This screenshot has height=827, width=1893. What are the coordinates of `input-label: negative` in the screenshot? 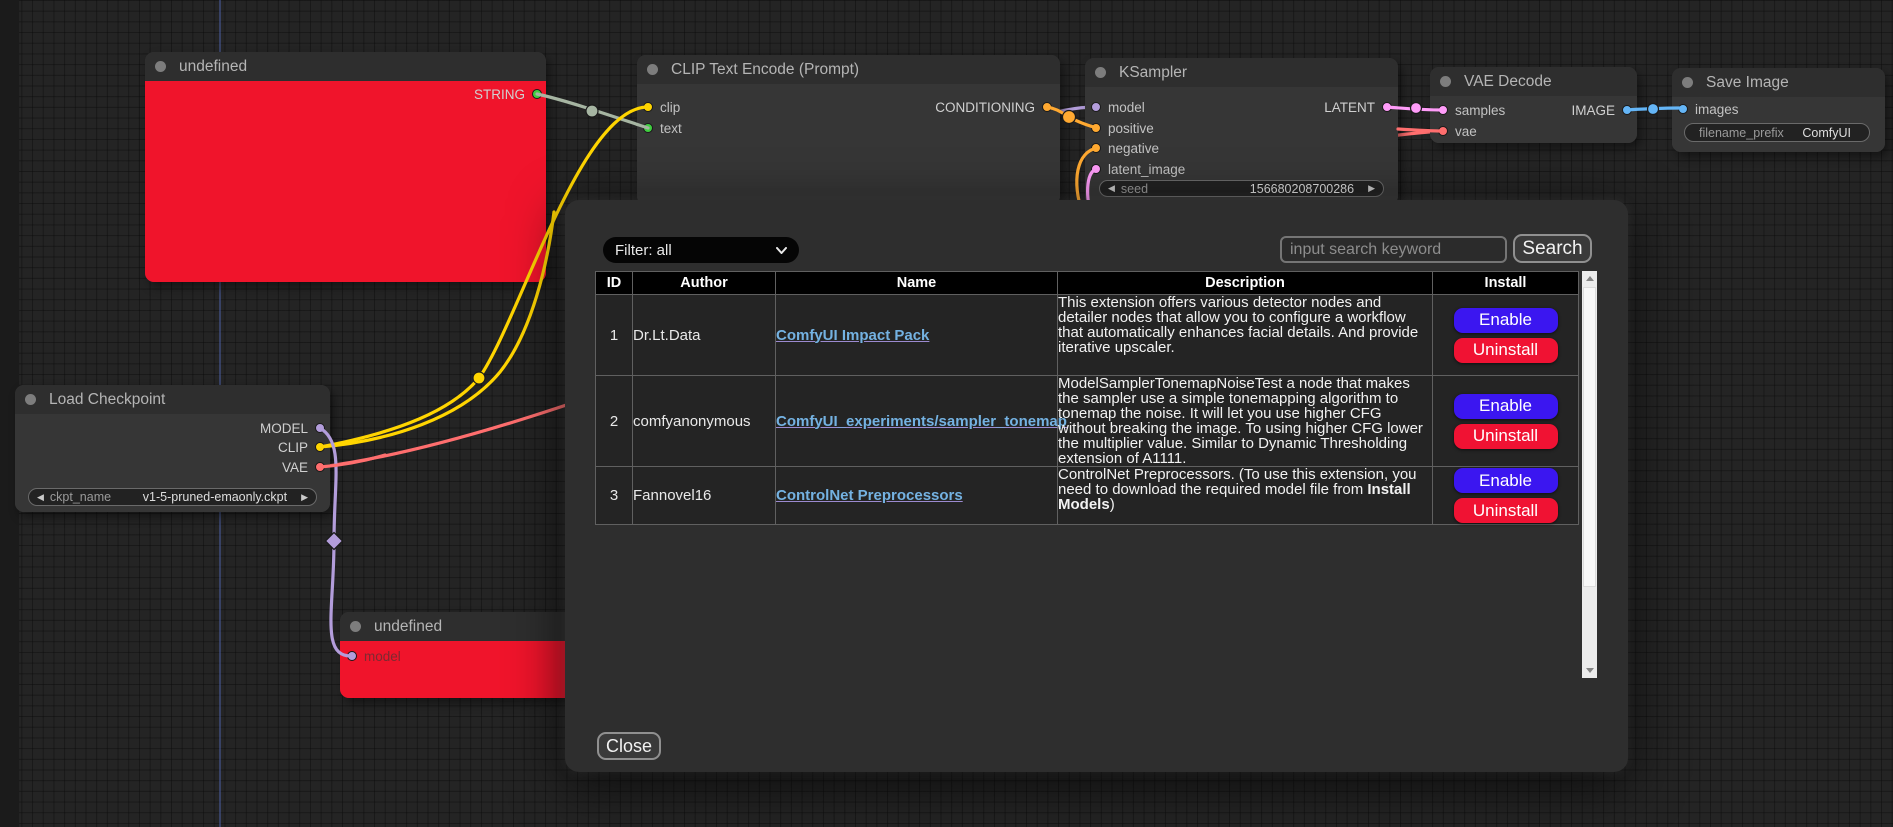 It's located at (1134, 148).